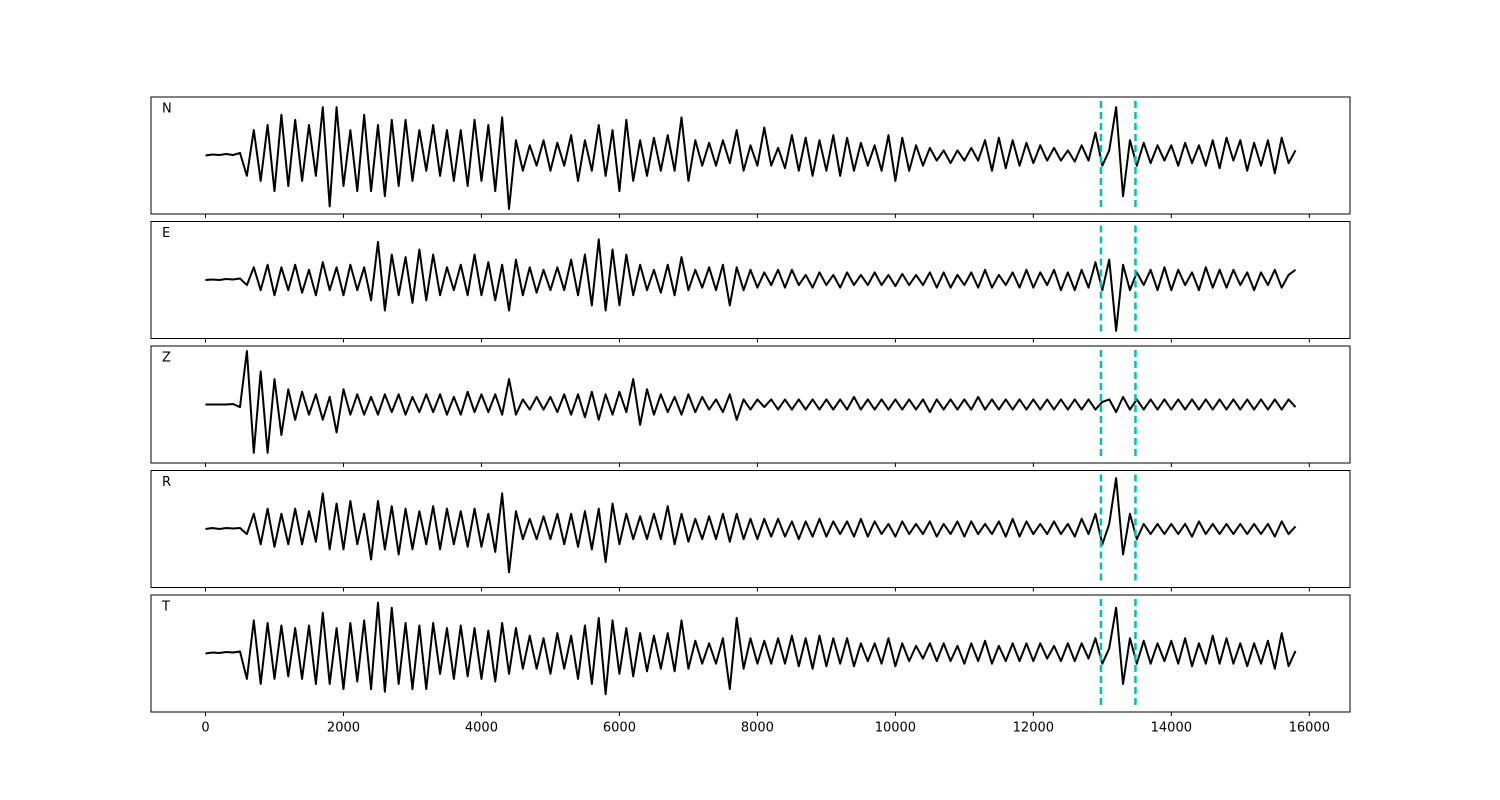 The height and width of the screenshot is (800, 1500). What do you see at coordinates (165, 607) in the screenshot?
I see `panel-label: T` at bounding box center [165, 607].